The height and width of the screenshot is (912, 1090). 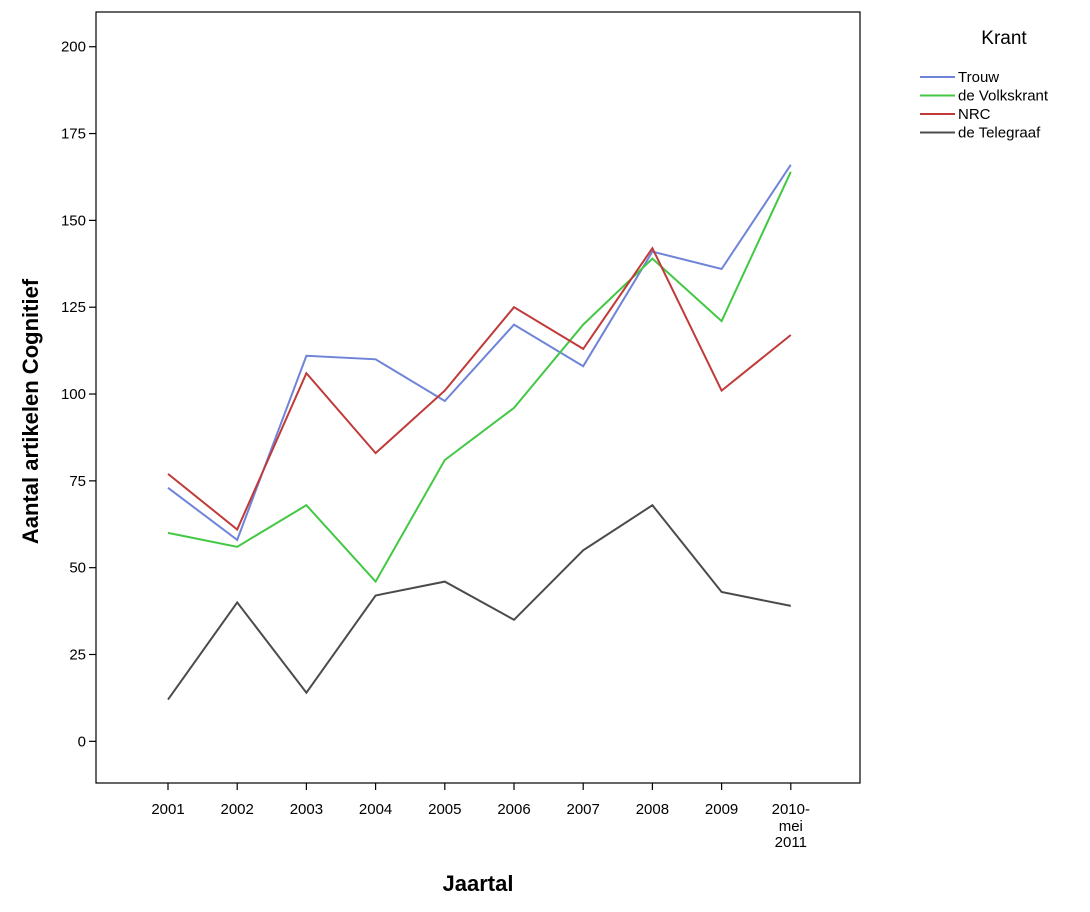 I want to click on x-tick-label: 2009, so click(x=721, y=809).